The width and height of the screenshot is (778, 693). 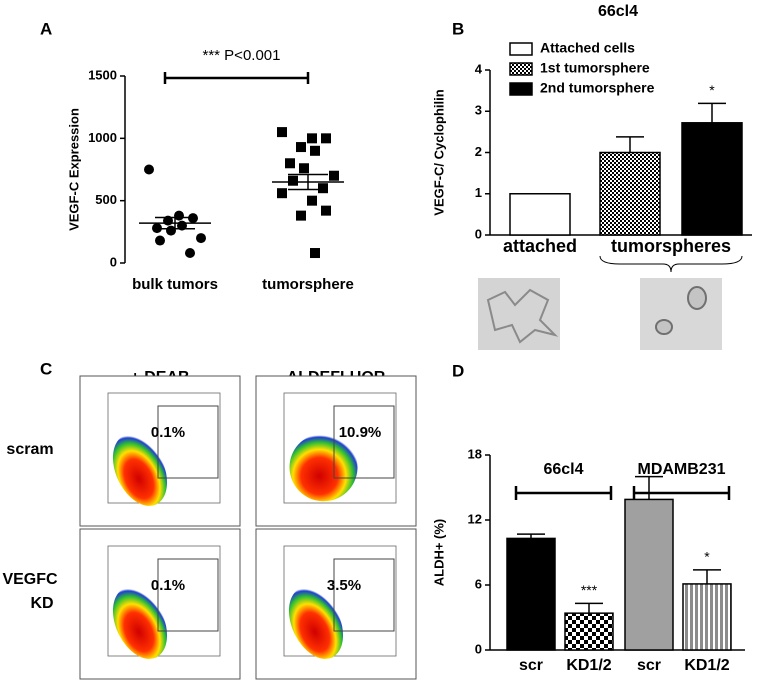 I want to click on chart-title: 66cl4, so click(x=618, y=11).